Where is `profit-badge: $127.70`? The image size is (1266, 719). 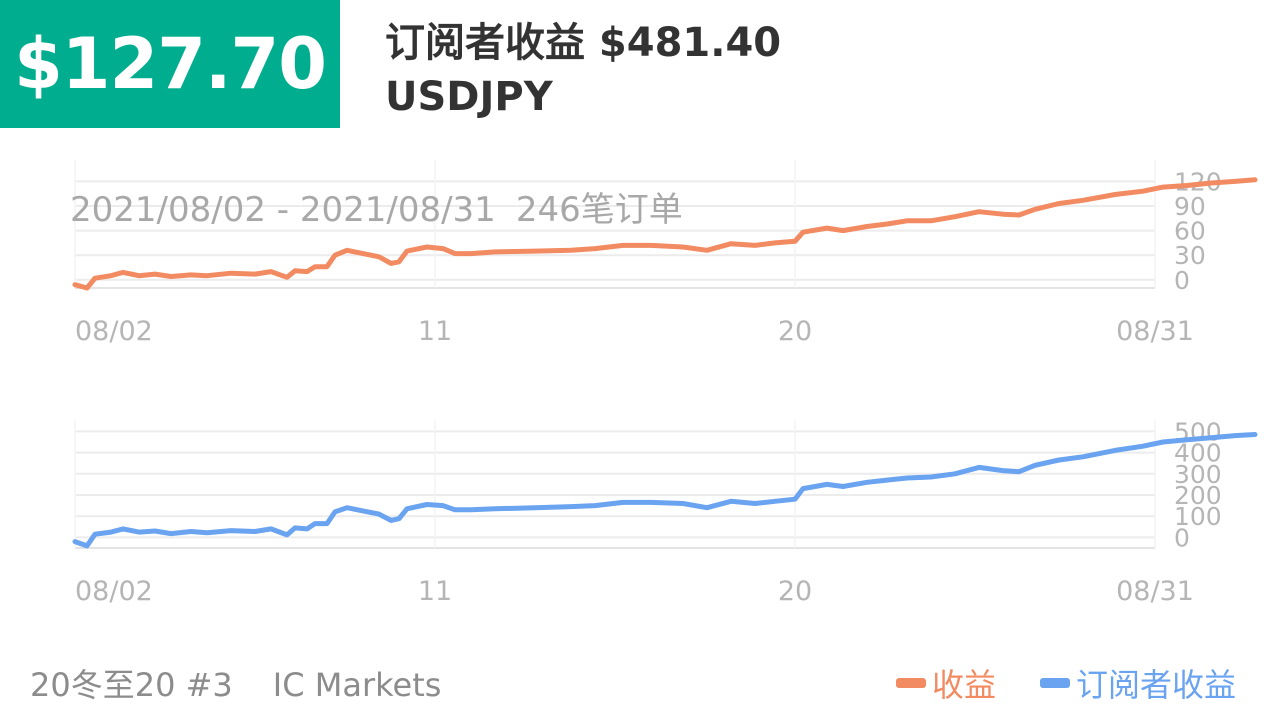
profit-badge: $127.70 is located at coordinates (170, 64).